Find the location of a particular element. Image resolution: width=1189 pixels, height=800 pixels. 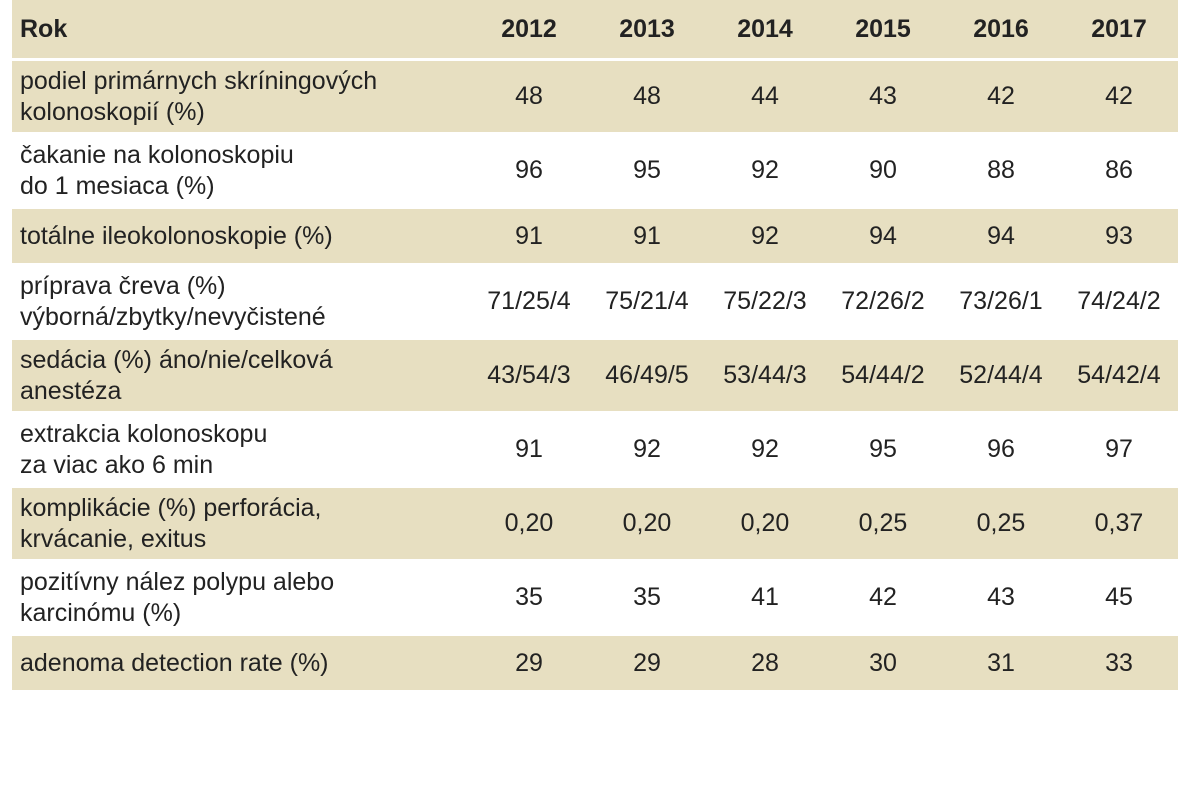

table-cell: 54/42/4 is located at coordinates (1119, 375).